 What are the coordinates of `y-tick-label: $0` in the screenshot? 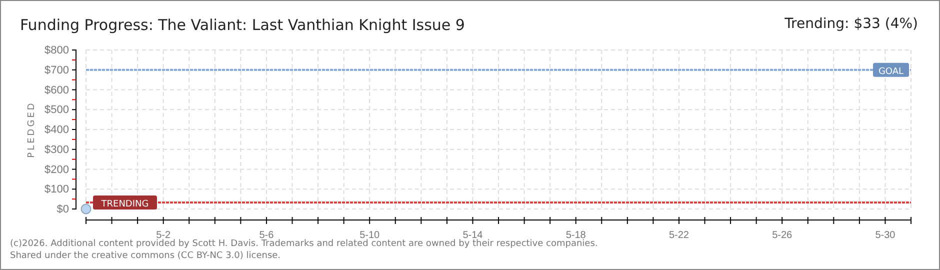 It's located at (62, 210).